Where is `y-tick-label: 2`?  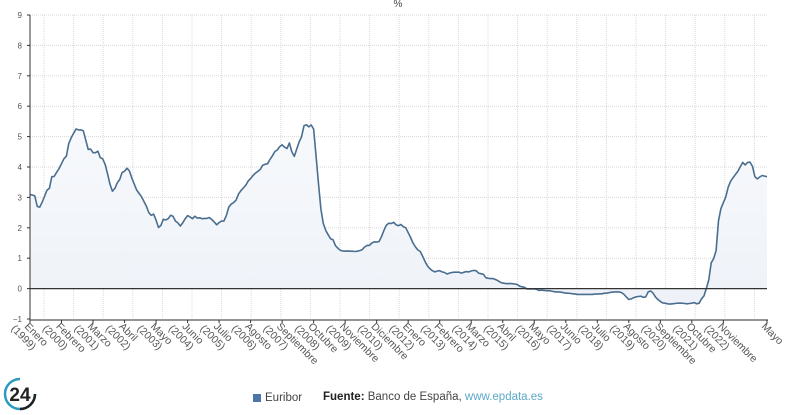 y-tick-label: 2 is located at coordinates (20, 228).